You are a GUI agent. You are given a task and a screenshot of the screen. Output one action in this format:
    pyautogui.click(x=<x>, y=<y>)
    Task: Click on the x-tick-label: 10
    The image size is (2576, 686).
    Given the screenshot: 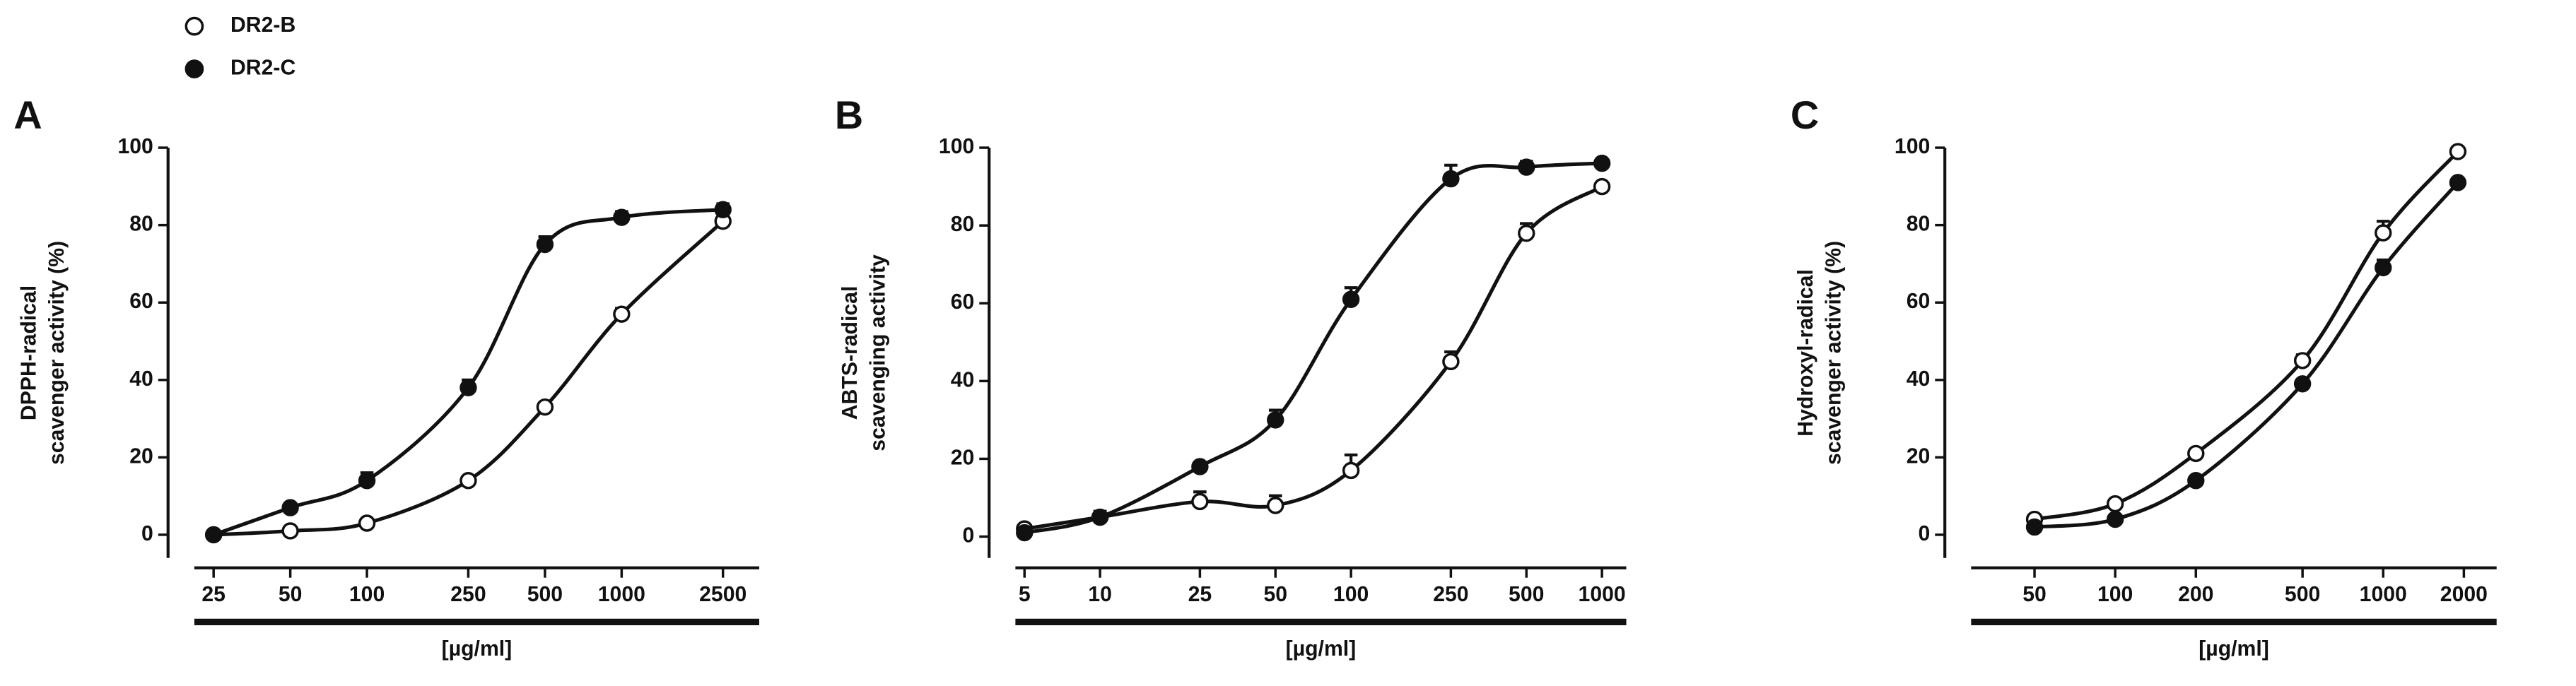 What is the action you would take?
    pyautogui.click(x=1100, y=594)
    